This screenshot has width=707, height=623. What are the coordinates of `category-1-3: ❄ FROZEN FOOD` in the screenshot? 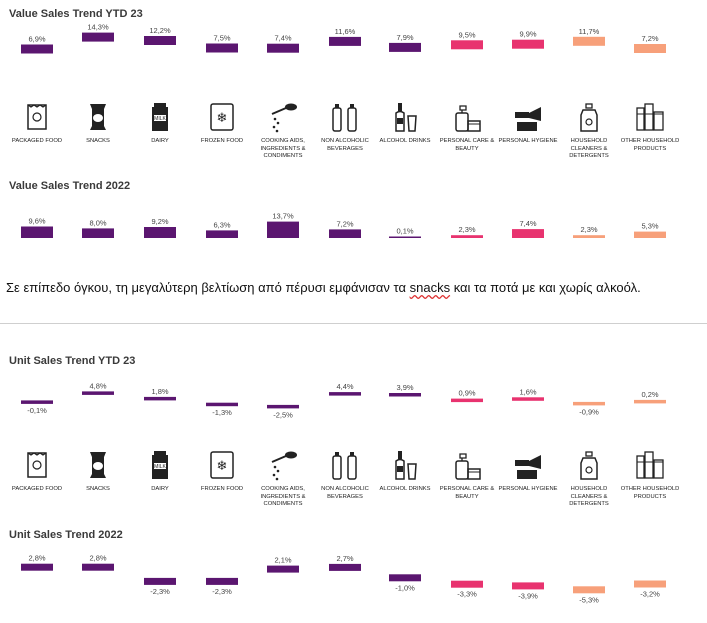 It's located at (222, 471).